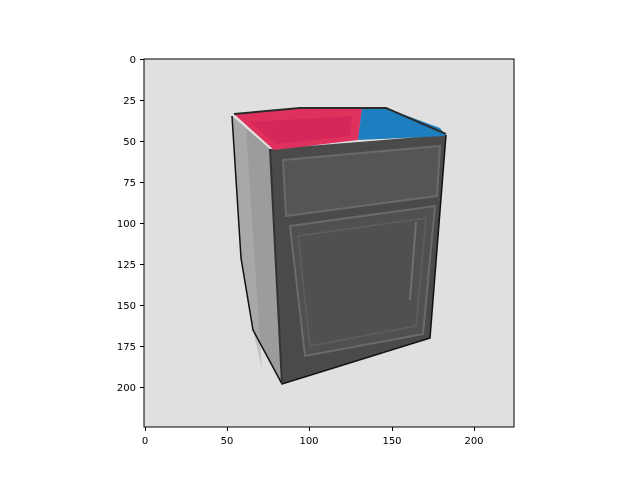 The width and height of the screenshot is (640, 480). What do you see at coordinates (126, 306) in the screenshot?
I see `y-tick-label: 150` at bounding box center [126, 306].